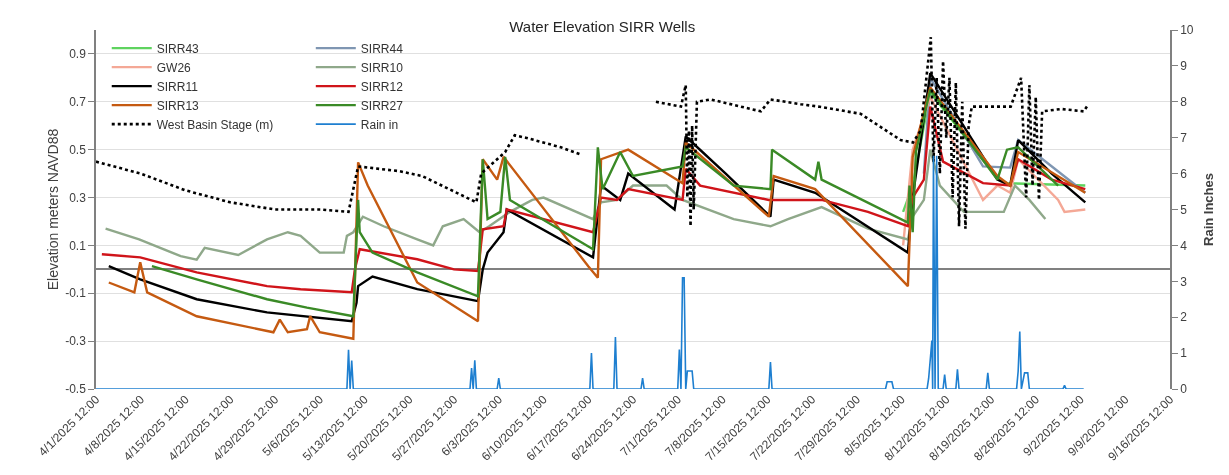 This screenshot has height=475, width=1229. I want to click on y2-tick-label: 0, so click(1184, 389).